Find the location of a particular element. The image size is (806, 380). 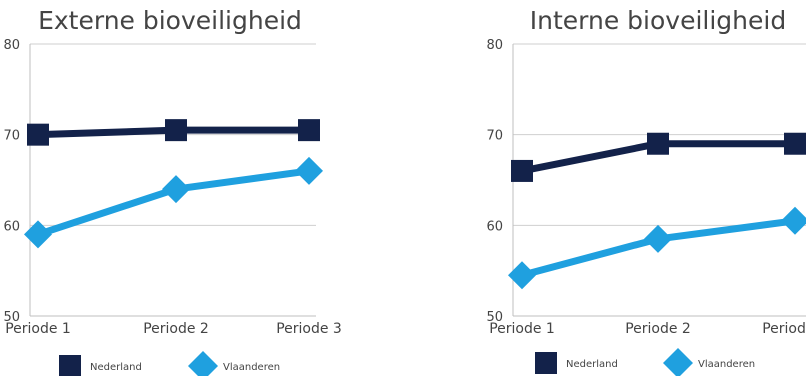

chart-title: Interne bioveiligheid is located at coordinates (658, 20).